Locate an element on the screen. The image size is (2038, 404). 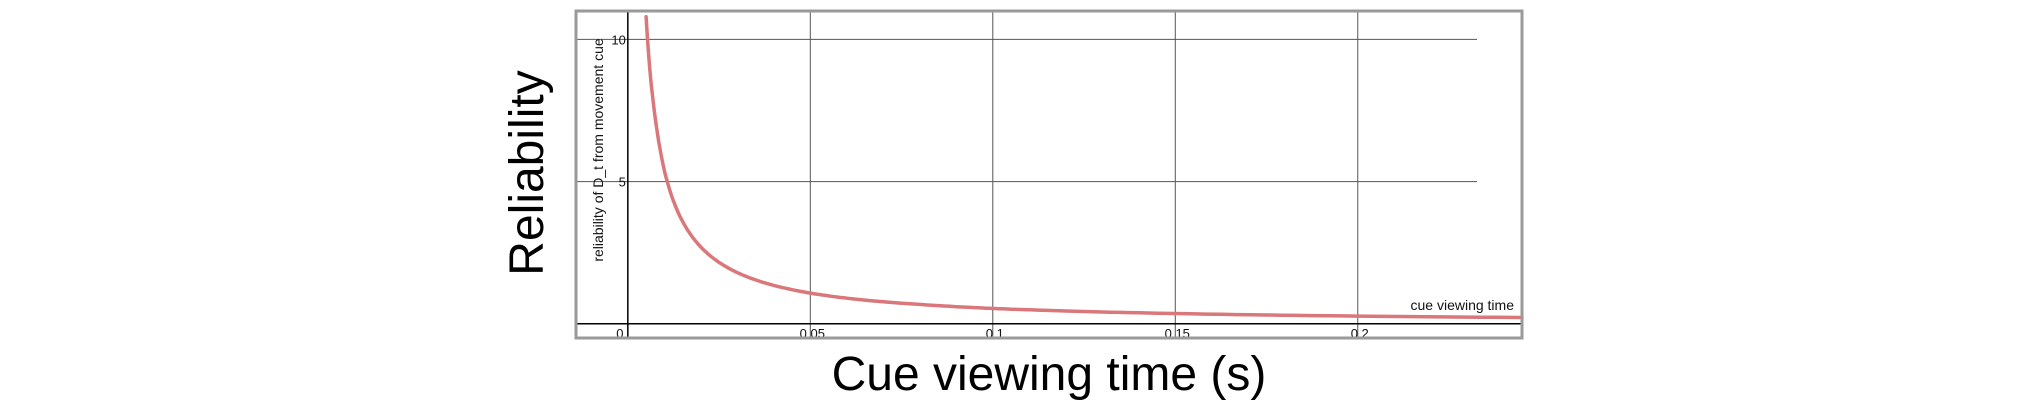
y-axis-title: Reliability is located at coordinates (527, 172).